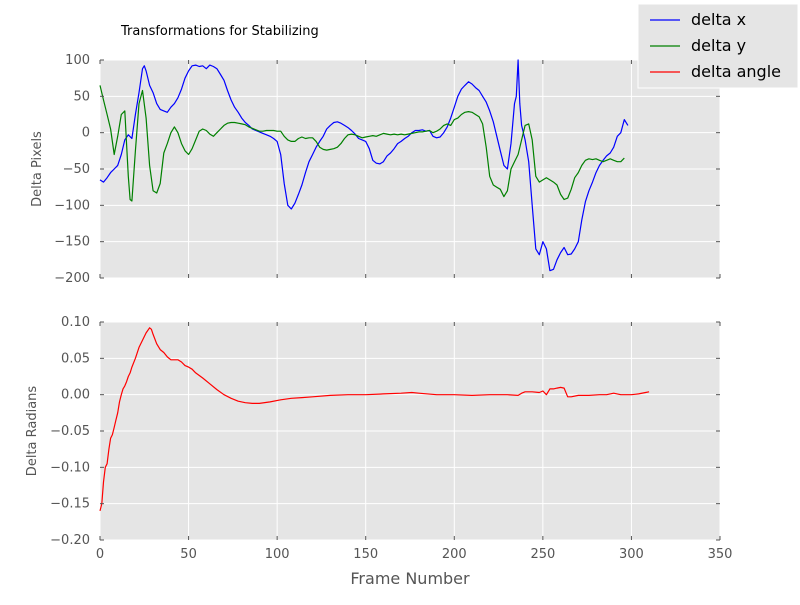  What do you see at coordinates (410, 578) in the screenshot?
I see `x-axis-label: Frame Number` at bounding box center [410, 578].